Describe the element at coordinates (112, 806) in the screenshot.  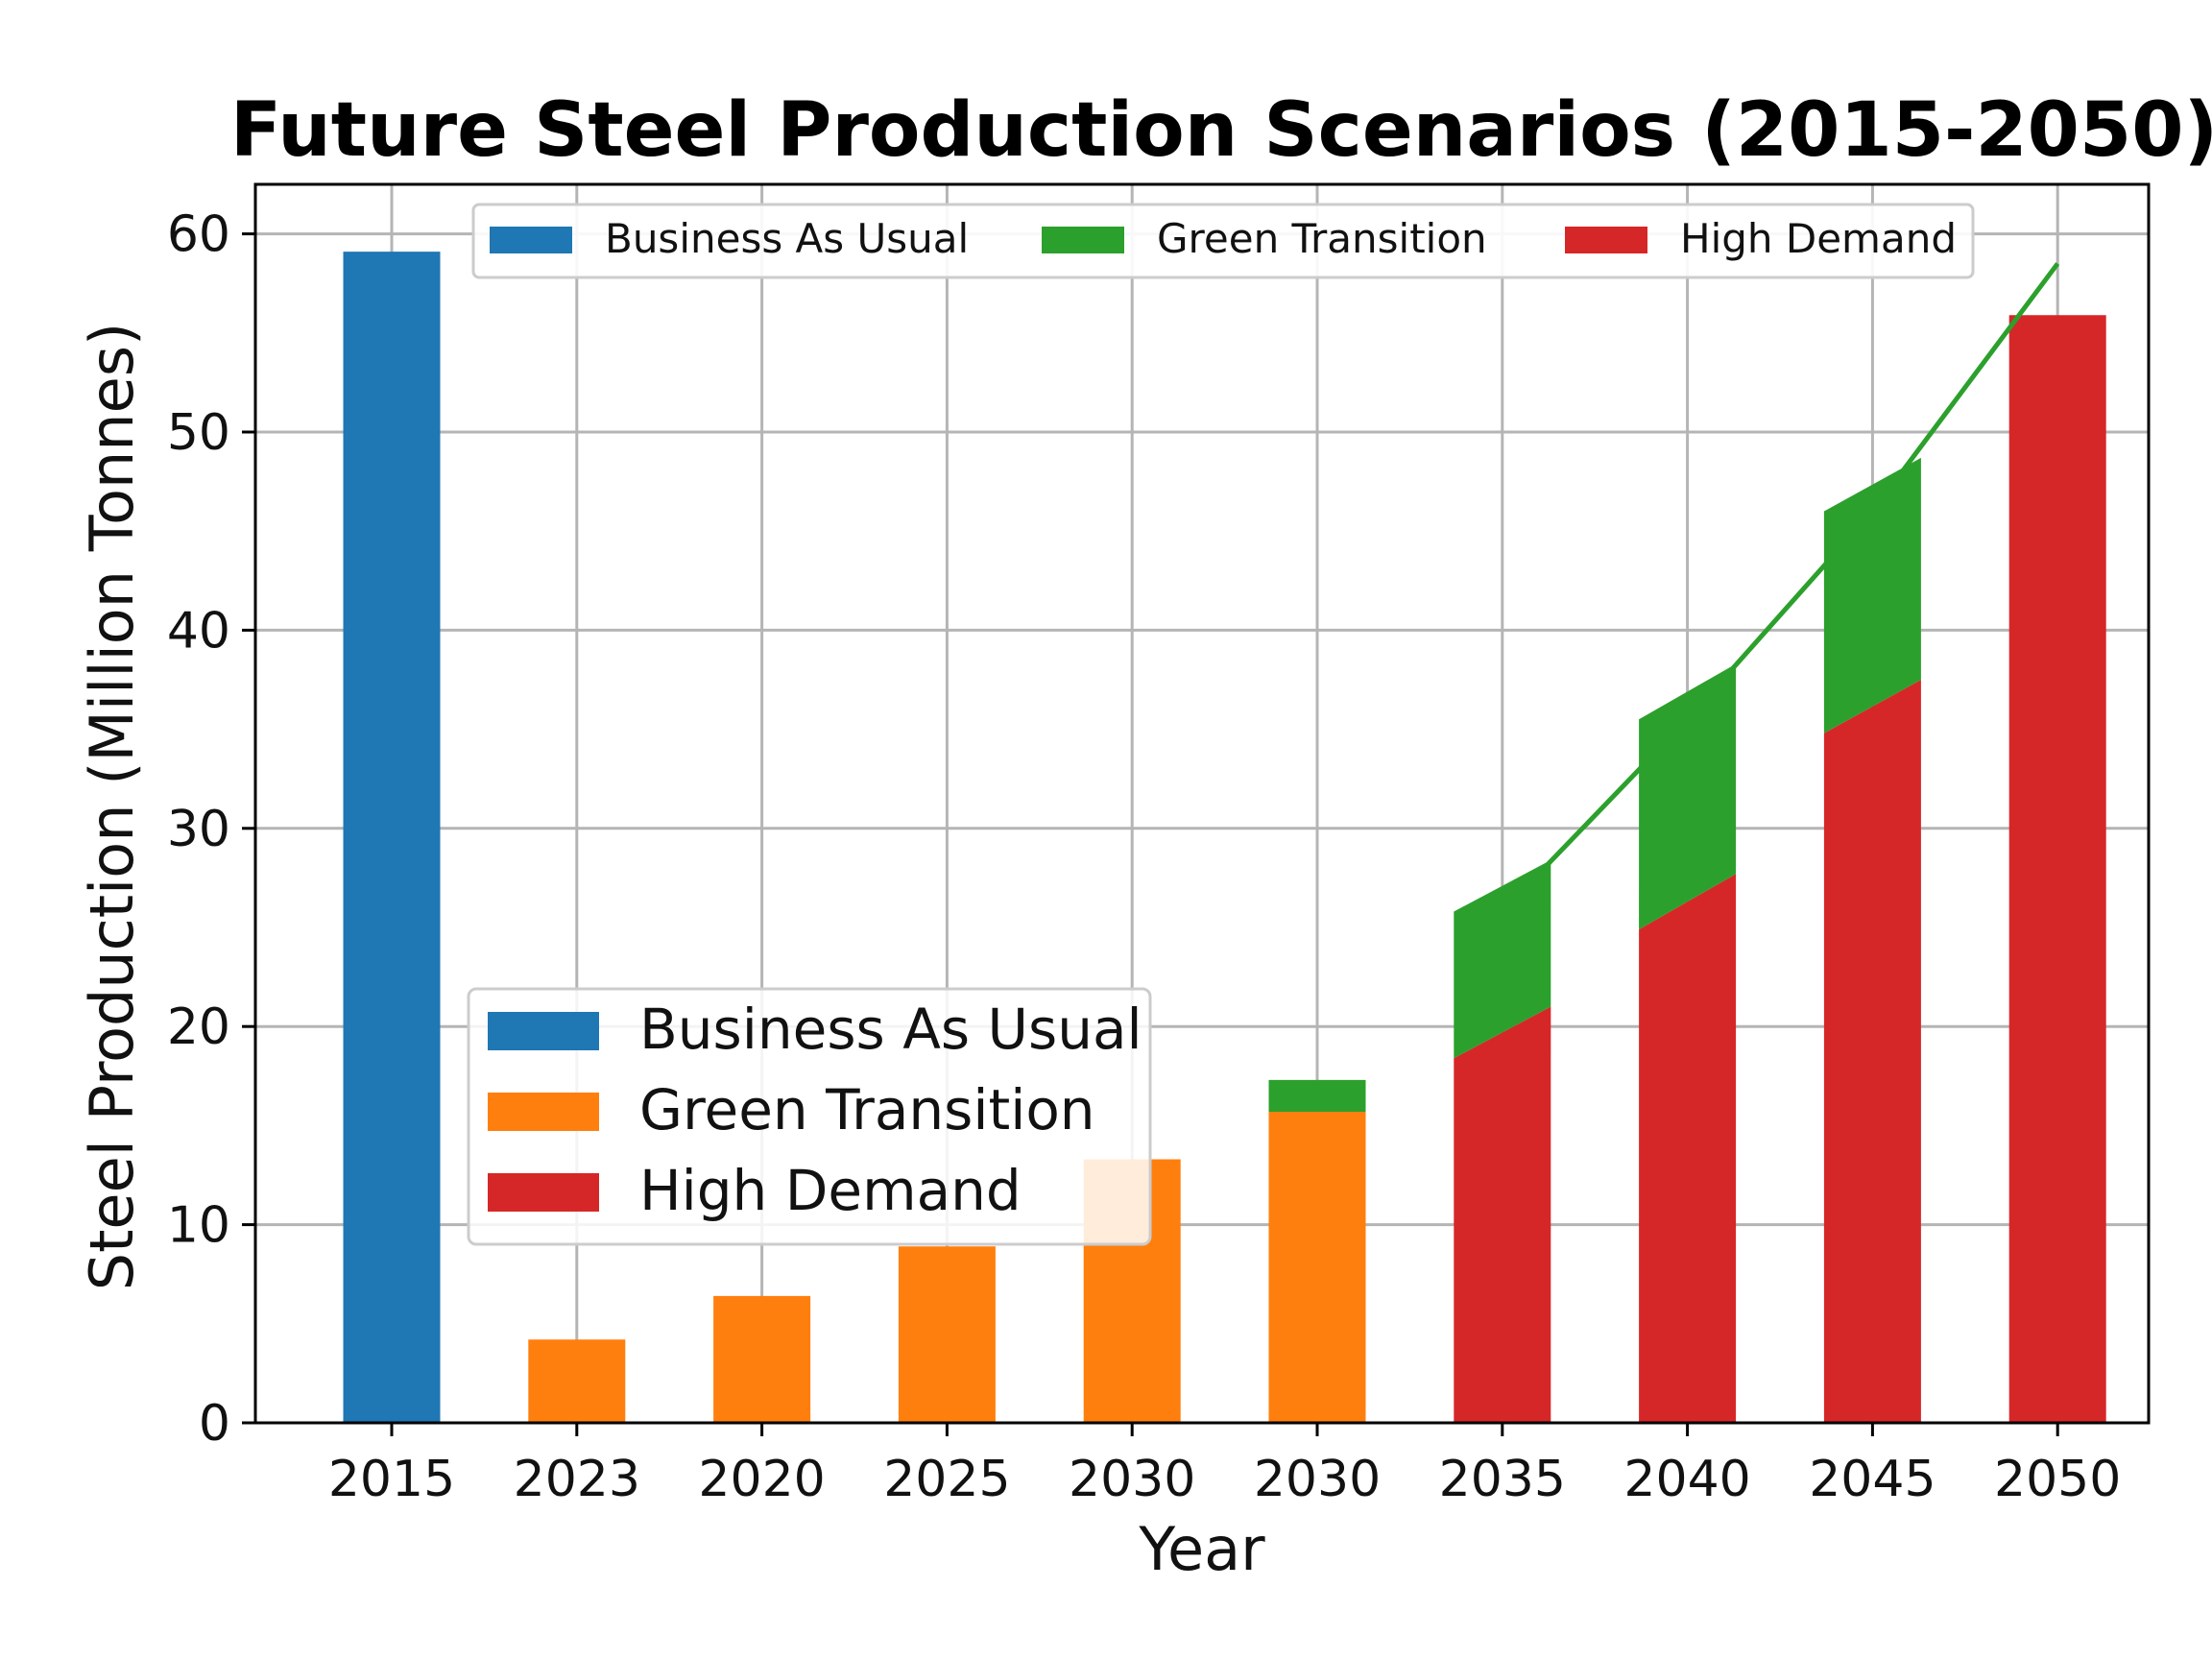
I see `y-axis-title: Steel Production (Million Tonnes)` at that location.